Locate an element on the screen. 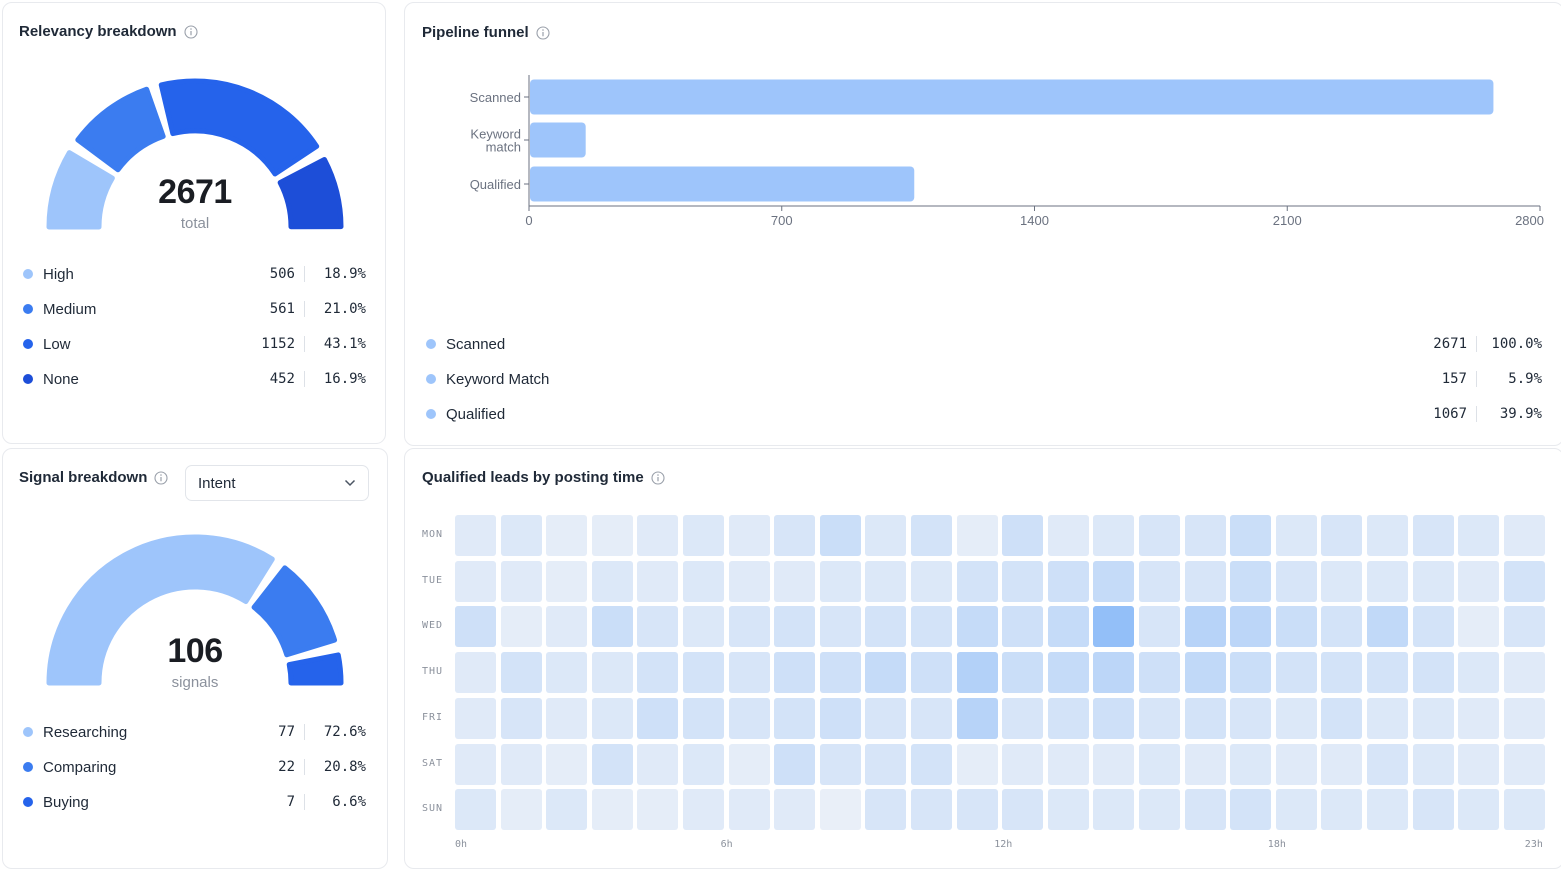  gauge-segment-low is located at coordinates (239, 127).